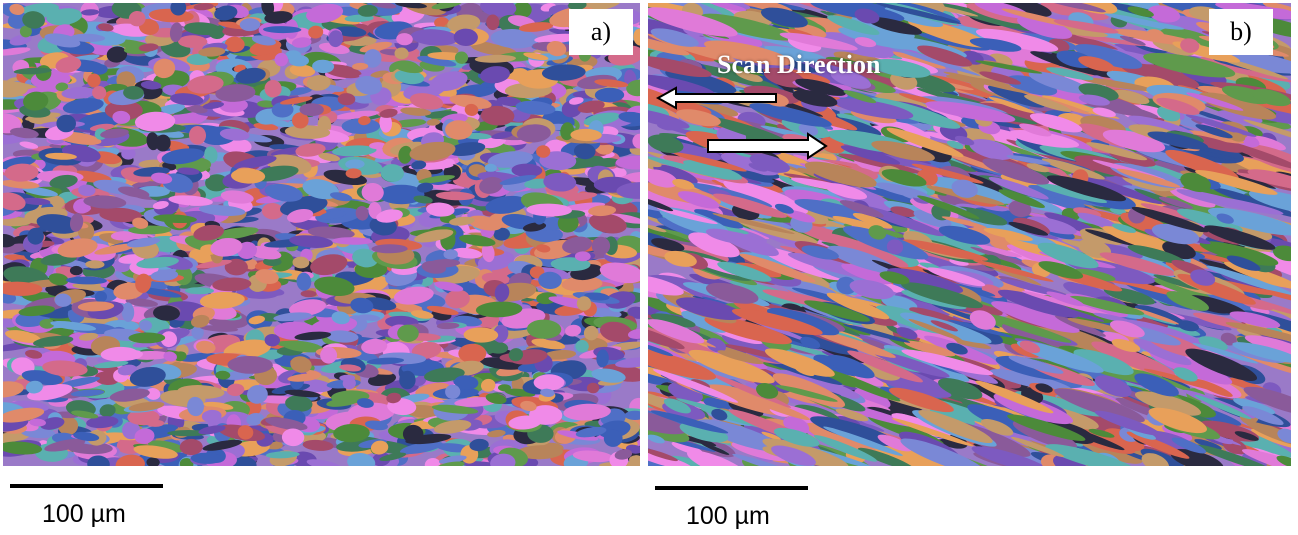 The height and width of the screenshot is (535, 1298). What do you see at coordinates (1241, 32) in the screenshot?
I see `panel-label-b: b)` at bounding box center [1241, 32].